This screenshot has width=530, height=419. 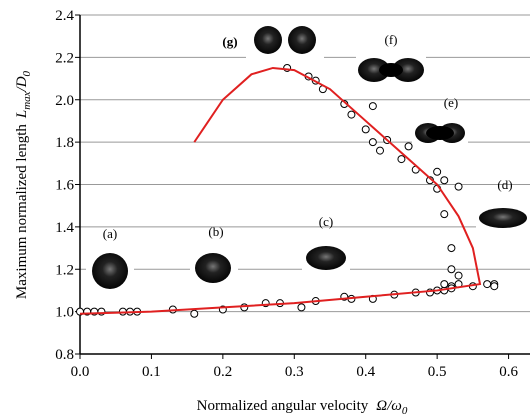 What do you see at coordinates (64, 186) in the screenshot?
I see `y-tick-label: 1.6` at bounding box center [64, 186].